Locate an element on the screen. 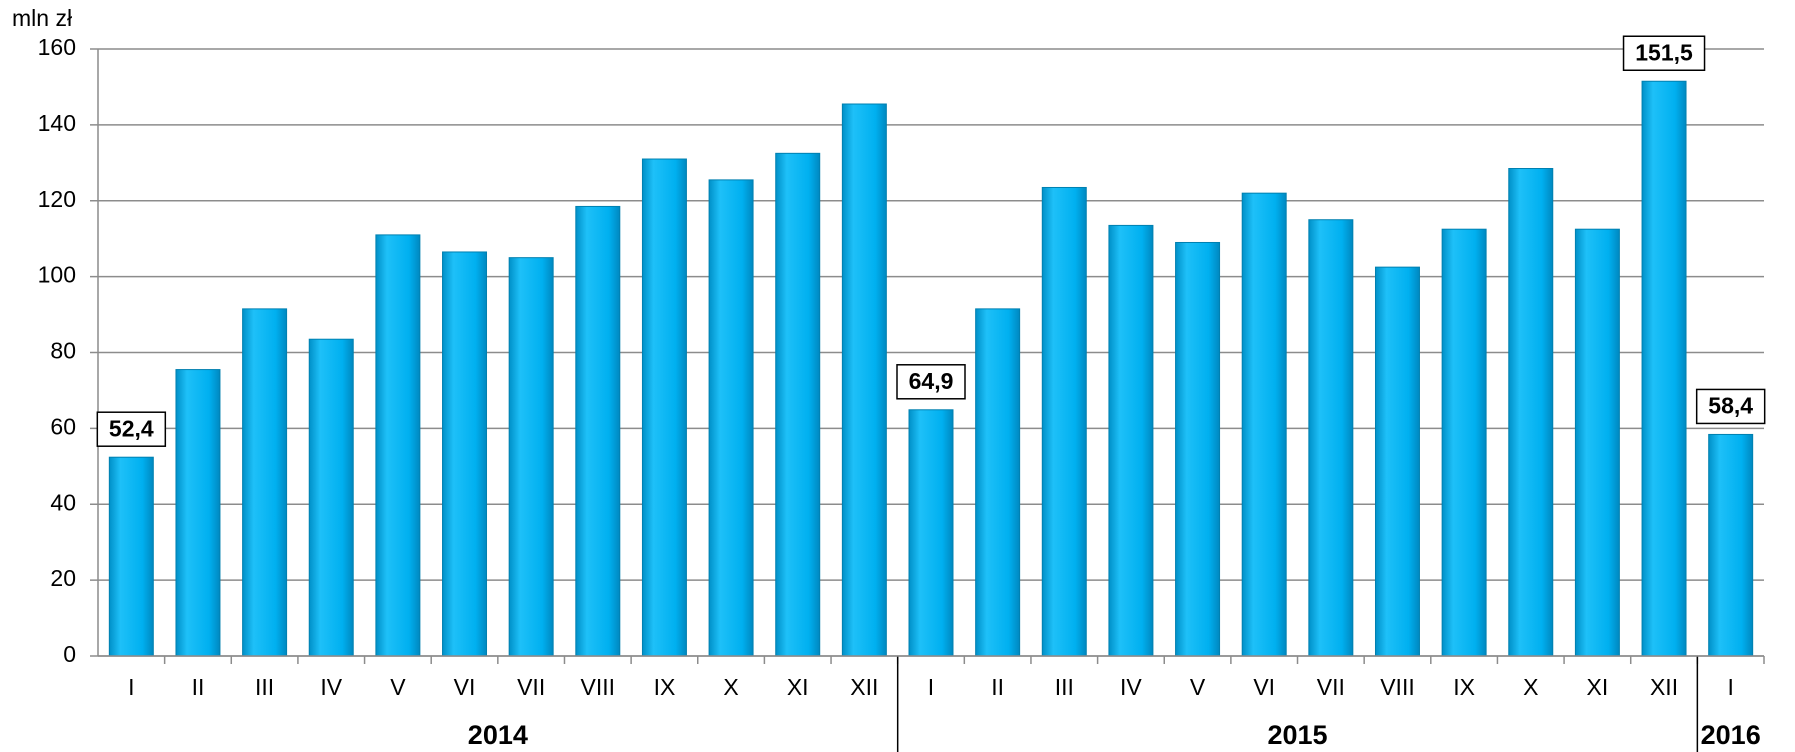 The image size is (1795, 752). data-label: 64,9 is located at coordinates (931, 381).